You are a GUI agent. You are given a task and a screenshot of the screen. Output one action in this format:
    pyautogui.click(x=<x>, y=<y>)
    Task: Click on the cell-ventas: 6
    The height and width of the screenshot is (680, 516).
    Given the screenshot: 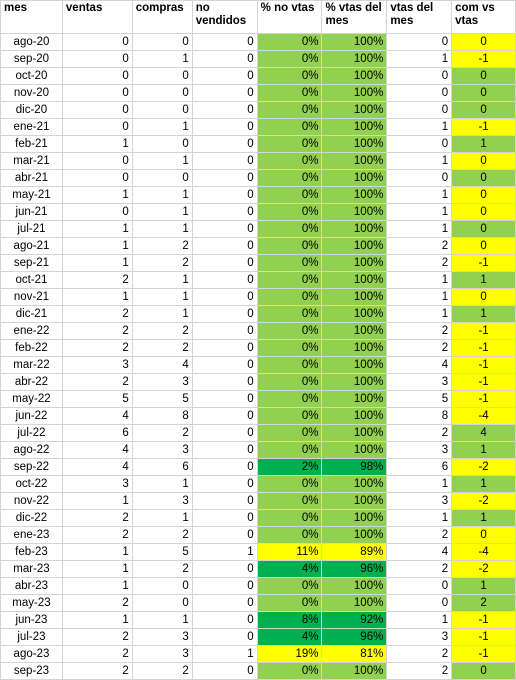 What is the action you would take?
    pyautogui.click(x=97, y=433)
    